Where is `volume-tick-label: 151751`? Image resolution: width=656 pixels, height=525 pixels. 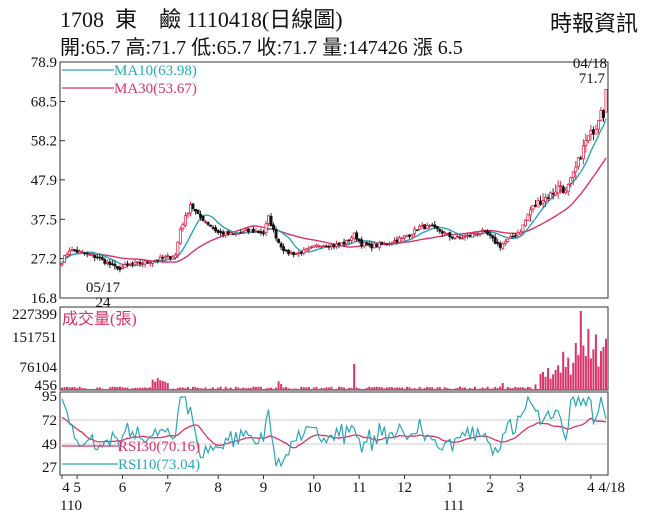 volume-tick-label: 151751 is located at coordinates (34, 338).